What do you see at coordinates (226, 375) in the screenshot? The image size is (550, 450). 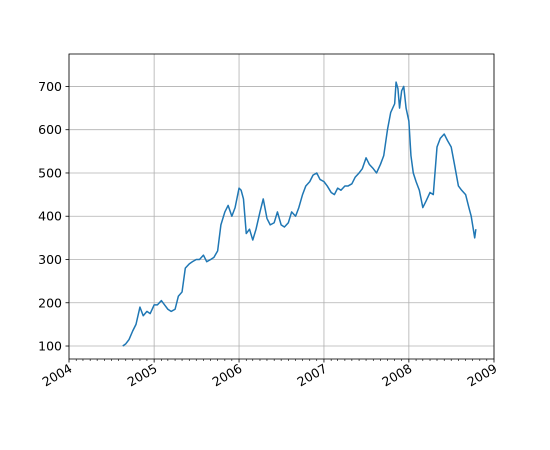 I see `x-tick-label: 2006` at bounding box center [226, 375].